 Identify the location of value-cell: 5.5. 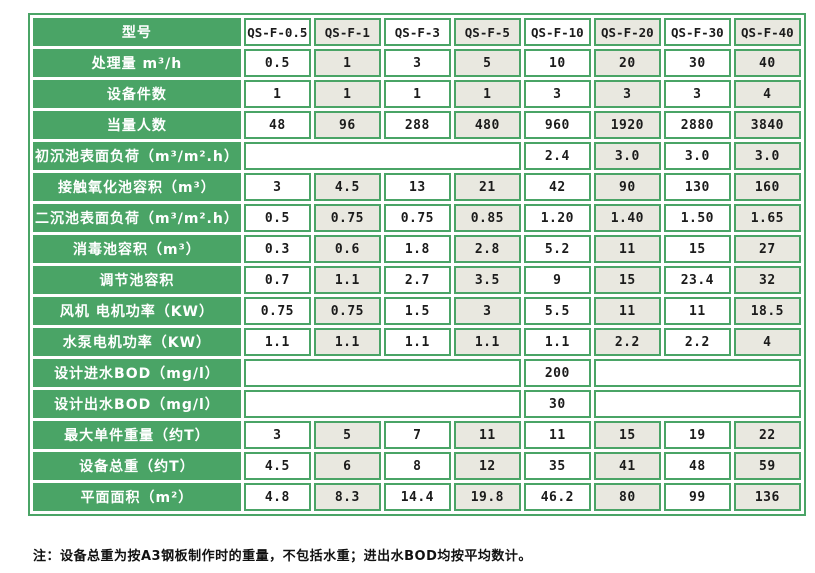
(557, 311).